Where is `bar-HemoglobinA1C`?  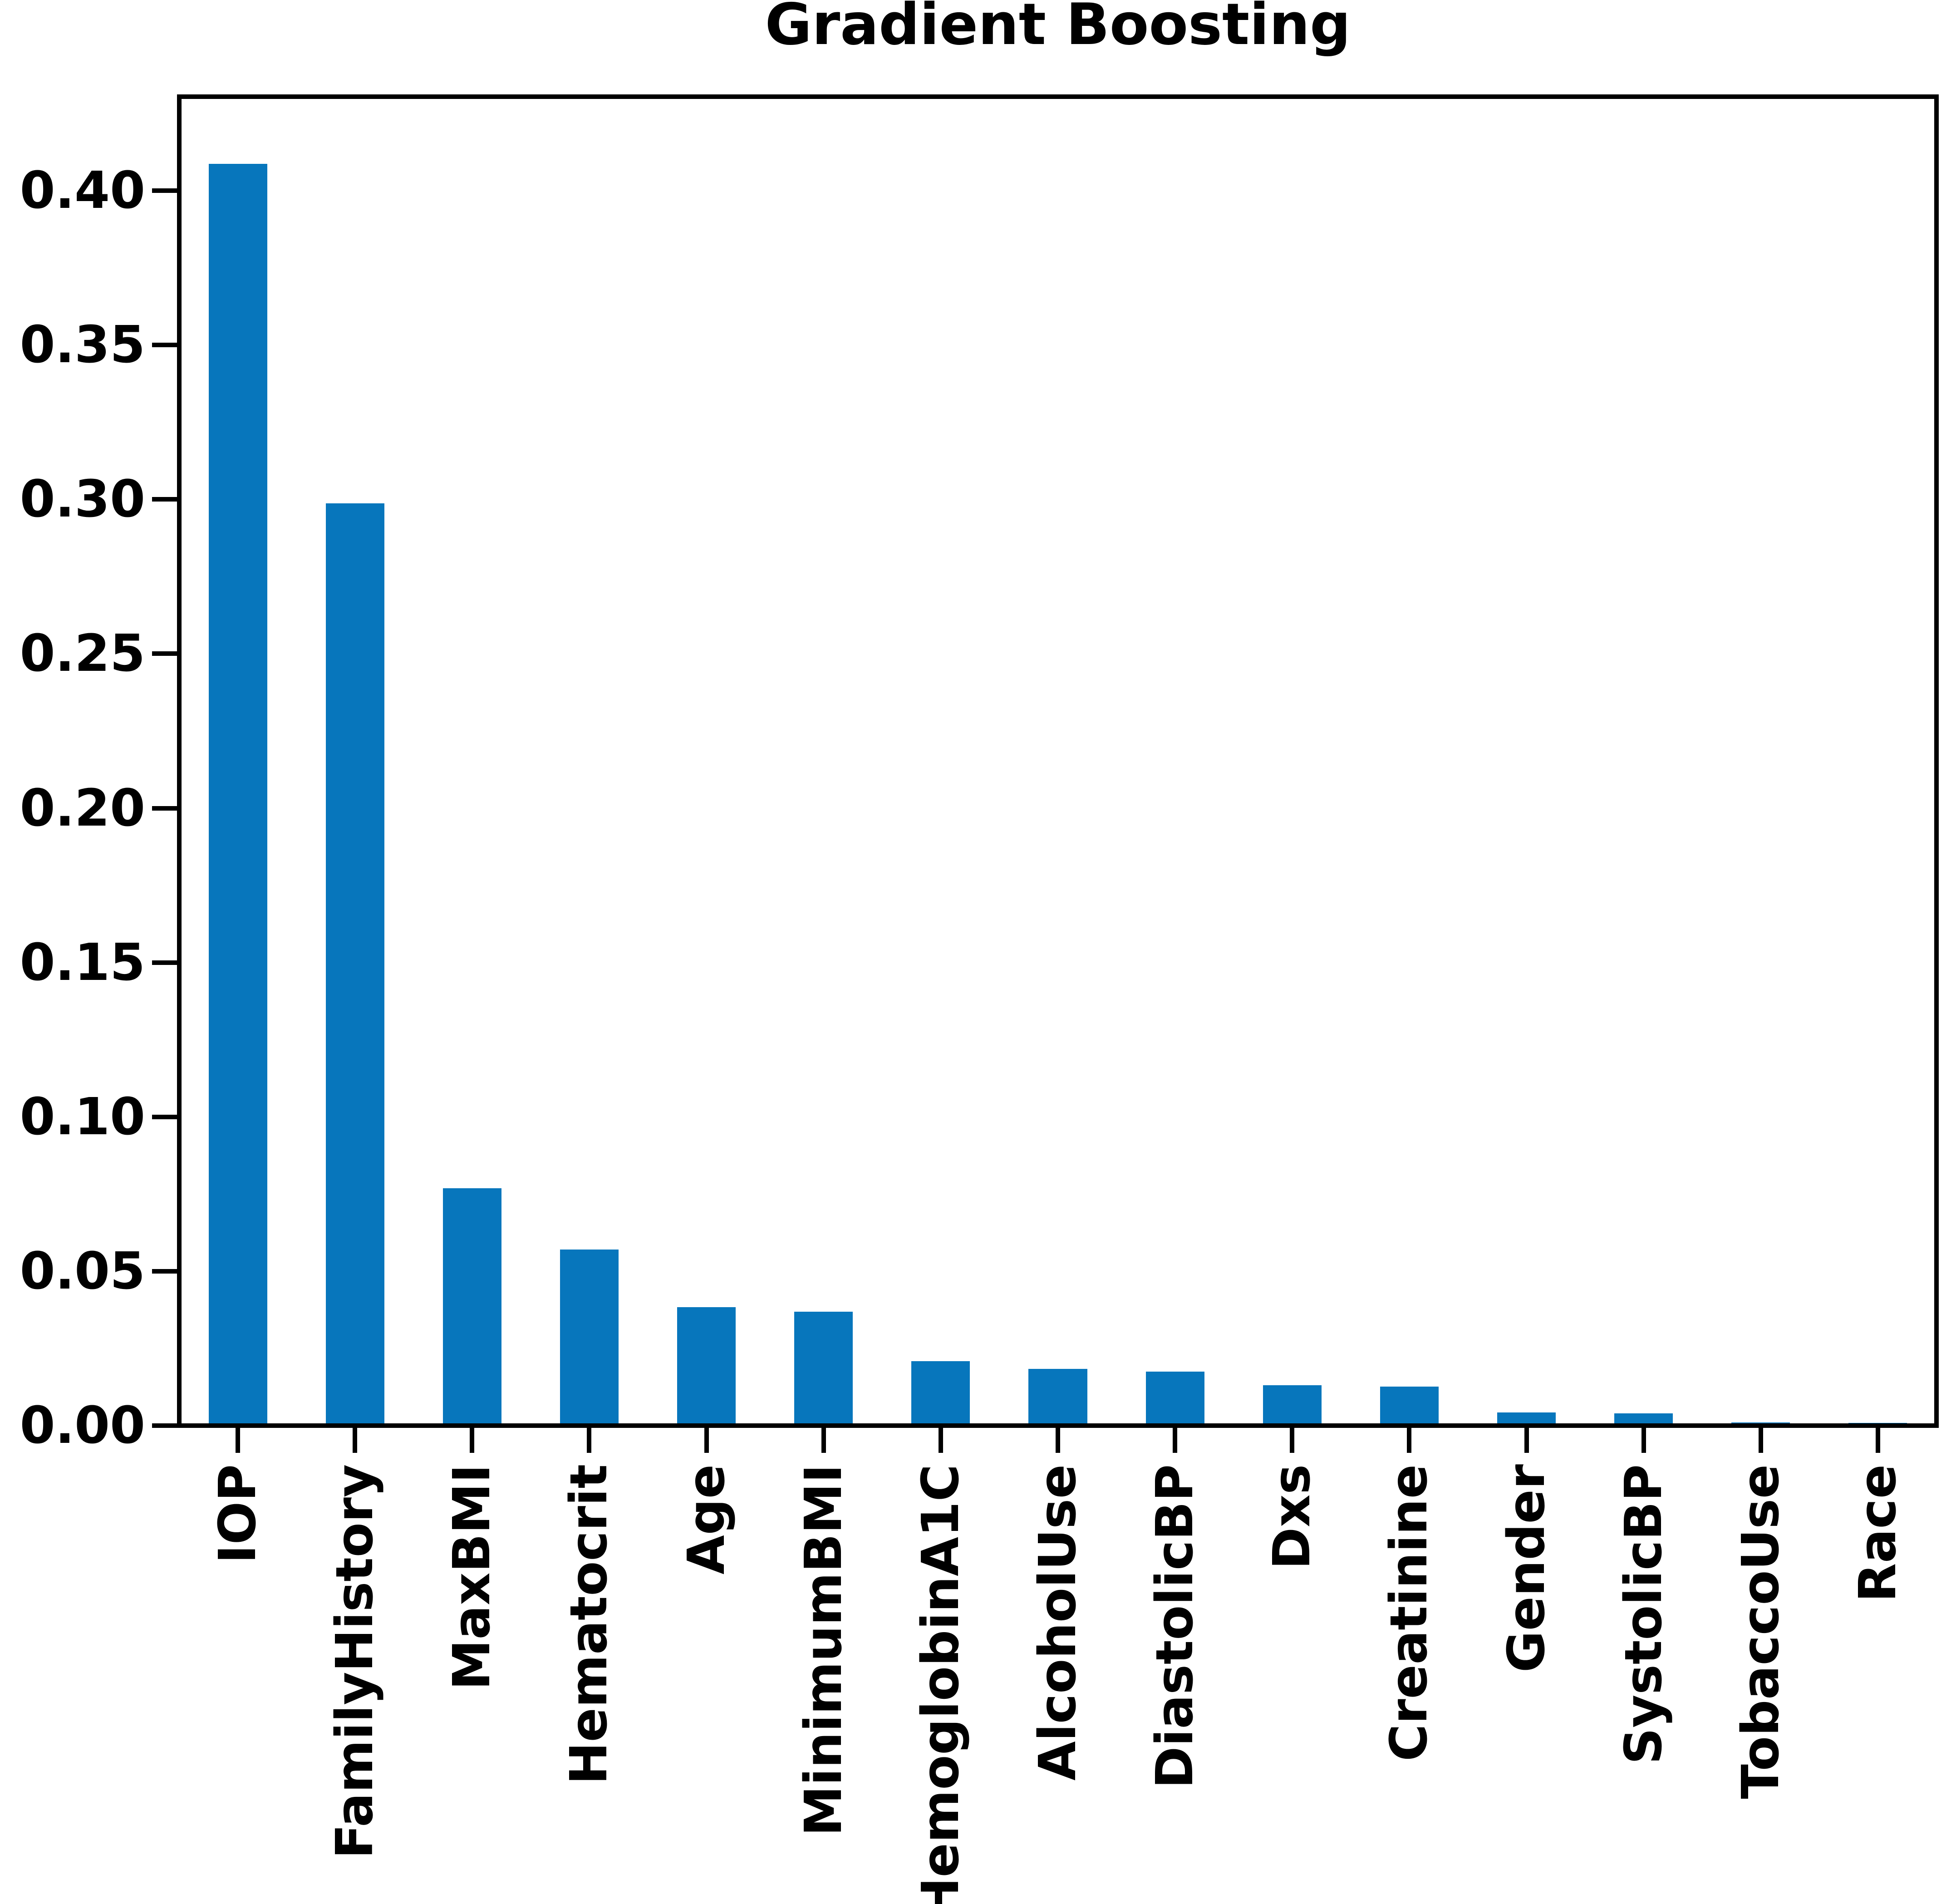
bar-HemoglobinA1C is located at coordinates (940, 1392).